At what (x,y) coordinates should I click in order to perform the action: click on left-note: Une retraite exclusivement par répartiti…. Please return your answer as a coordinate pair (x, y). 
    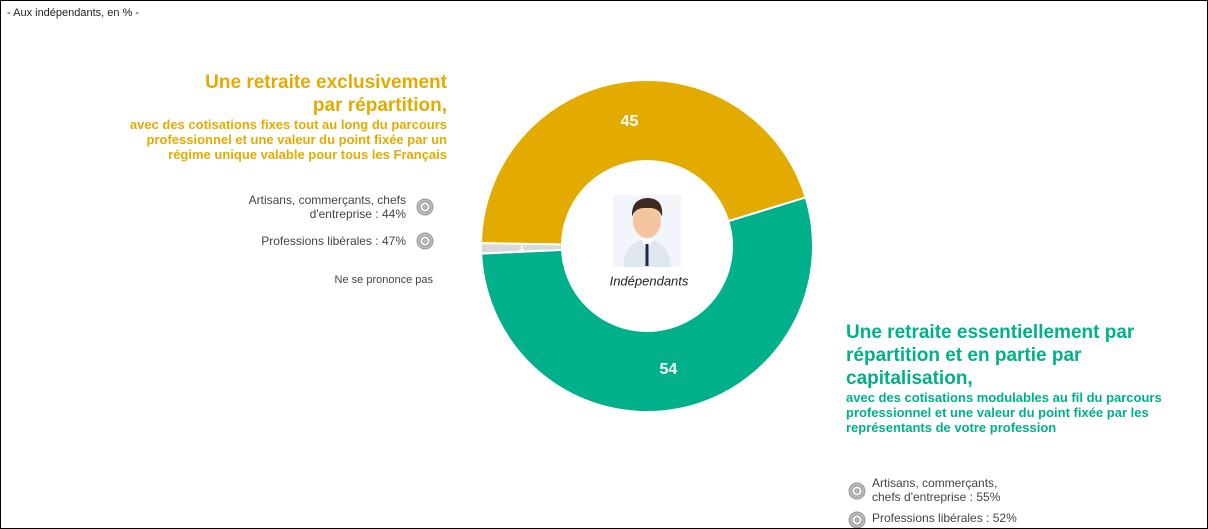
    Looking at the image, I should click on (274, 116).